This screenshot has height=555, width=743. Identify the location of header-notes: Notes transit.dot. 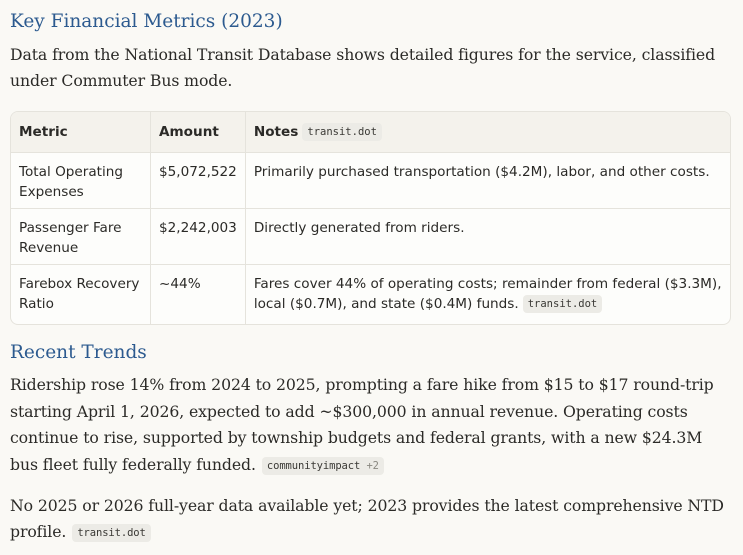
(487, 132).